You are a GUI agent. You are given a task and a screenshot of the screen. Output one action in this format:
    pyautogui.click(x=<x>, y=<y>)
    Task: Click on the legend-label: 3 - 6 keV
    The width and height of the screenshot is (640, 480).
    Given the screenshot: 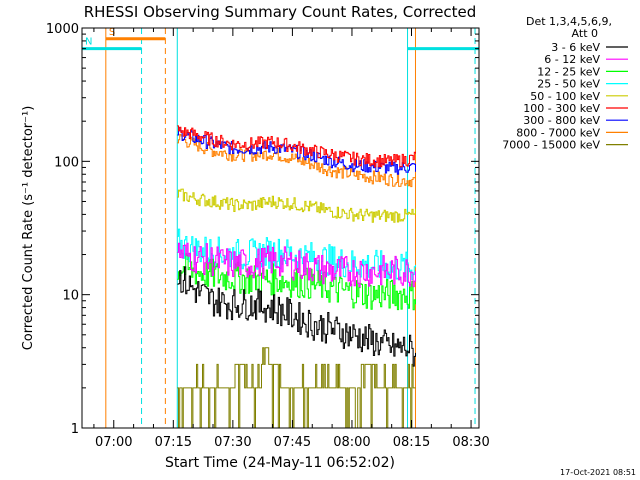 What is the action you would take?
    pyautogui.click(x=575, y=47)
    